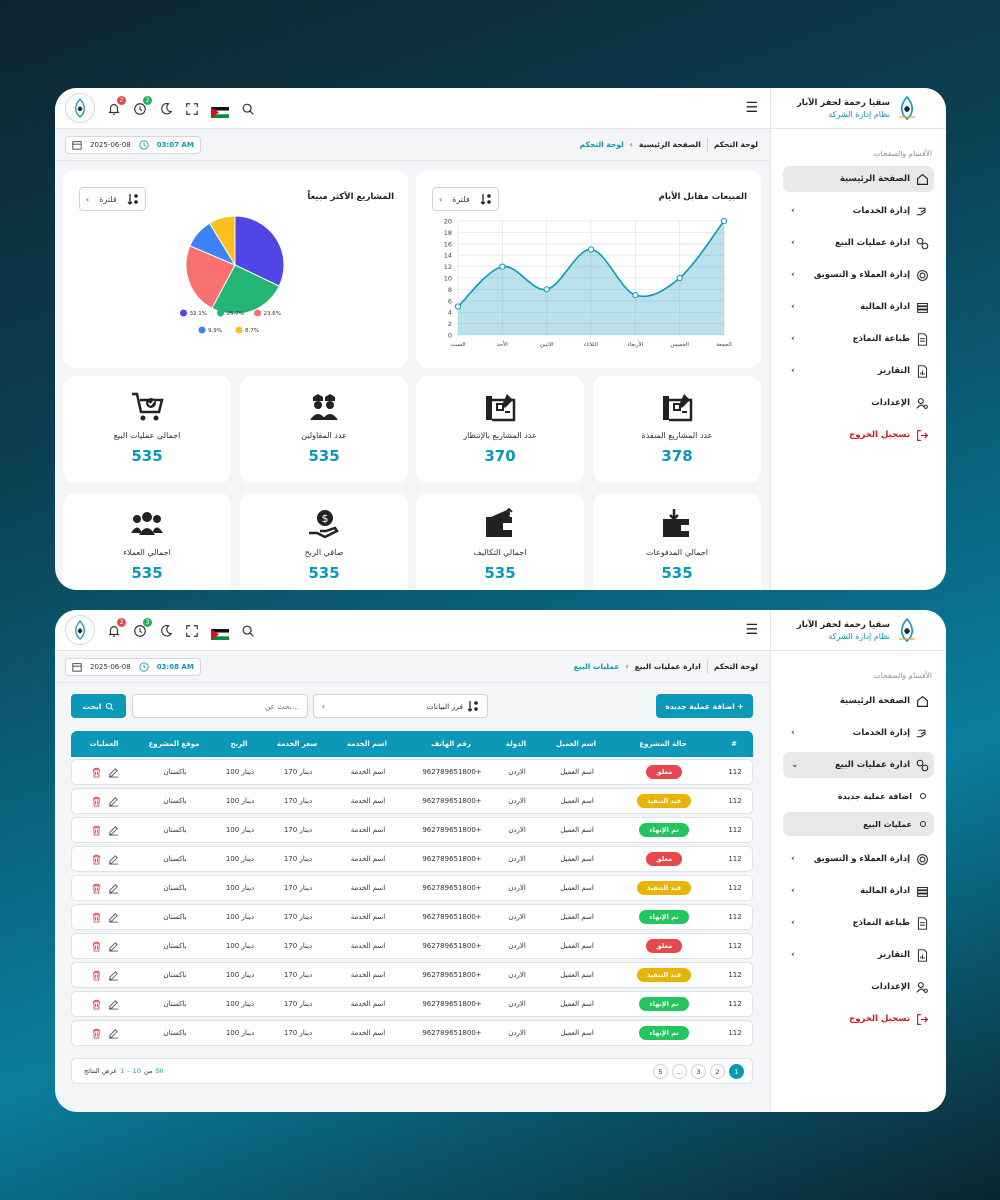 The height and width of the screenshot is (1200, 1000). Describe the element at coordinates (98, 706) in the screenshot. I see `search-button: ابحث` at that location.